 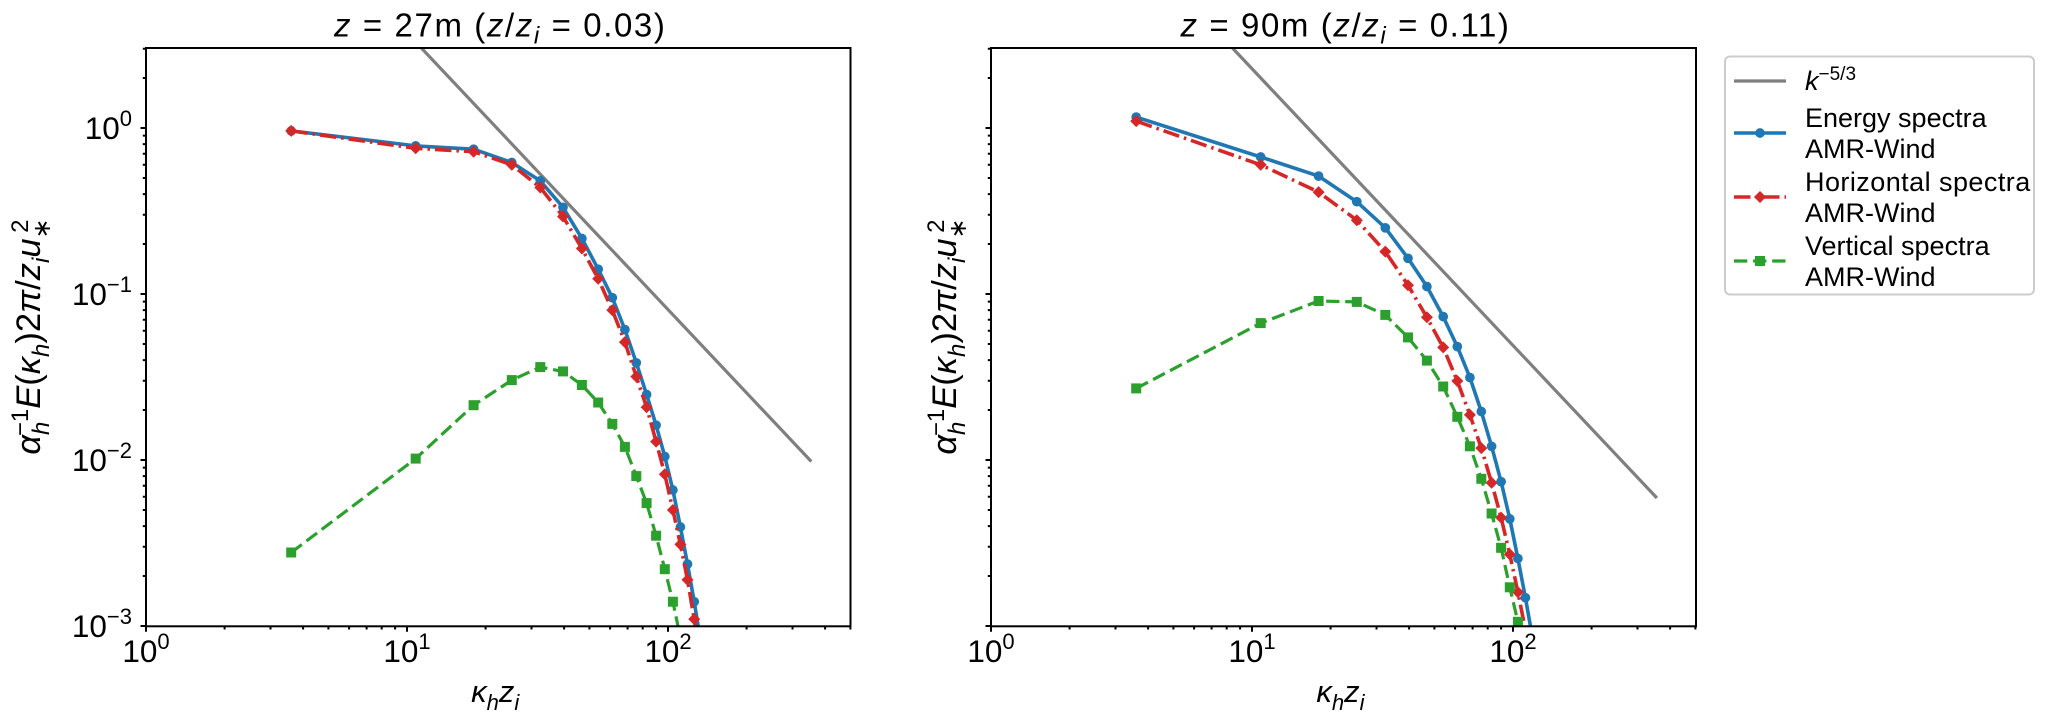 What do you see at coordinates (1898, 246) in the screenshot?
I see `svg-text: Vertical spectra` at bounding box center [1898, 246].